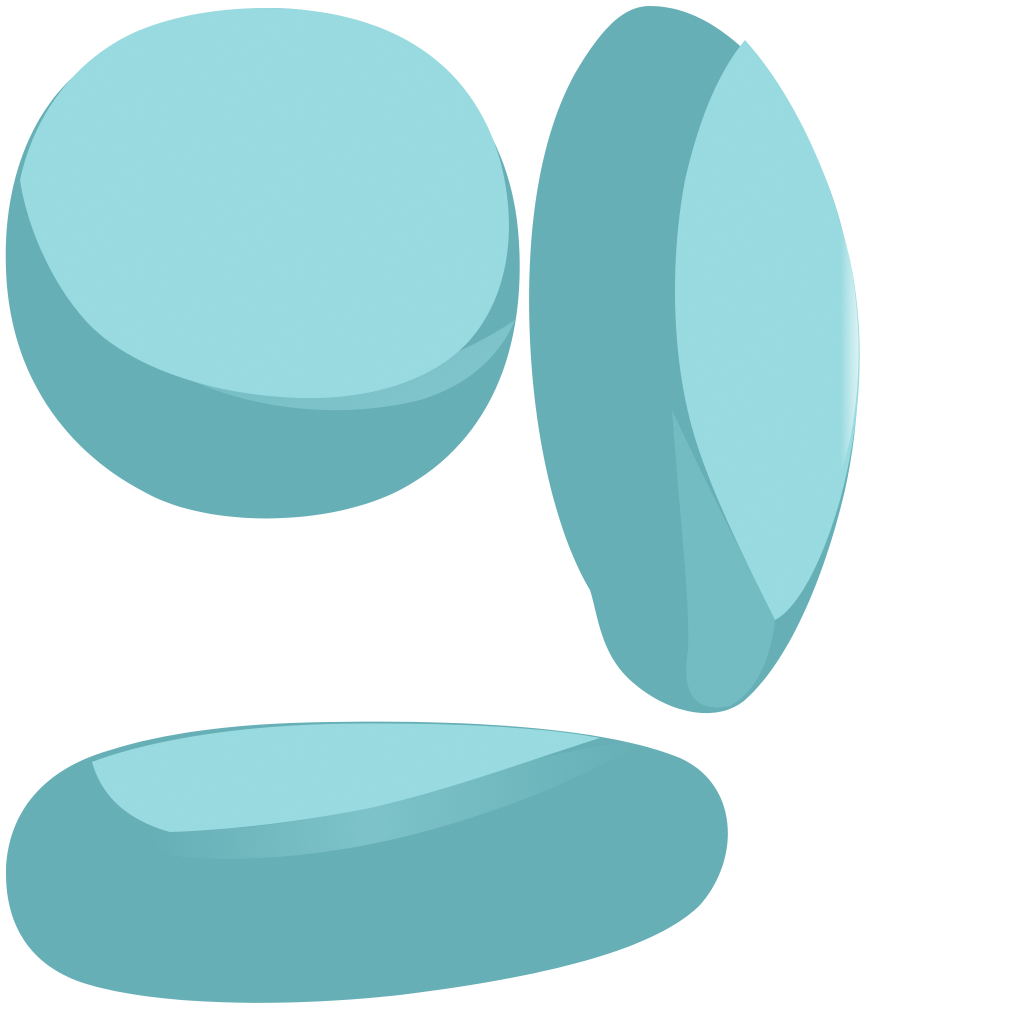  What do you see at coordinates (840, 341) in the screenshot?
I see `tall-pebble-highlight-fade` at bounding box center [840, 341].